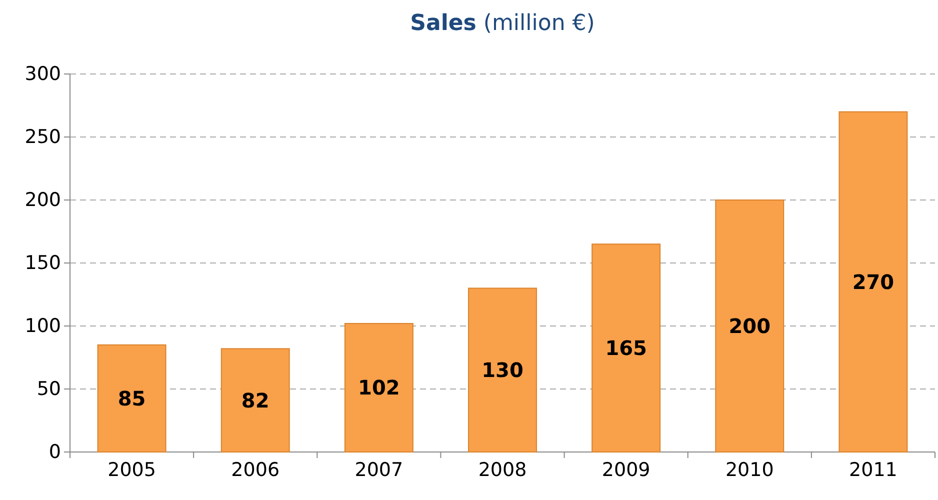 The image size is (938, 500). I want to click on x-tick-label: 2009, so click(626, 469).